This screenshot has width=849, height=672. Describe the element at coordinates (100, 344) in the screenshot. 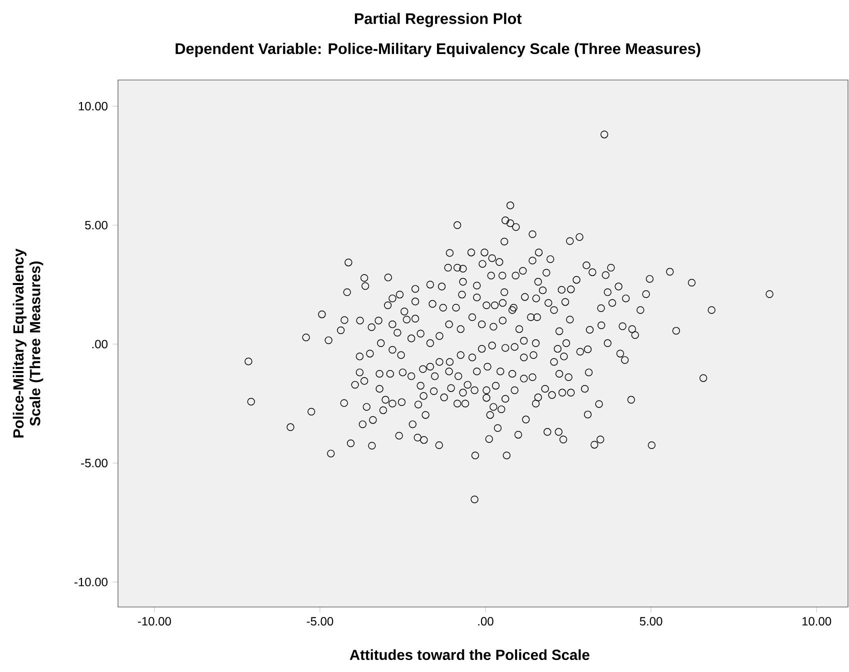

I see `y-tick-label: .00` at that location.